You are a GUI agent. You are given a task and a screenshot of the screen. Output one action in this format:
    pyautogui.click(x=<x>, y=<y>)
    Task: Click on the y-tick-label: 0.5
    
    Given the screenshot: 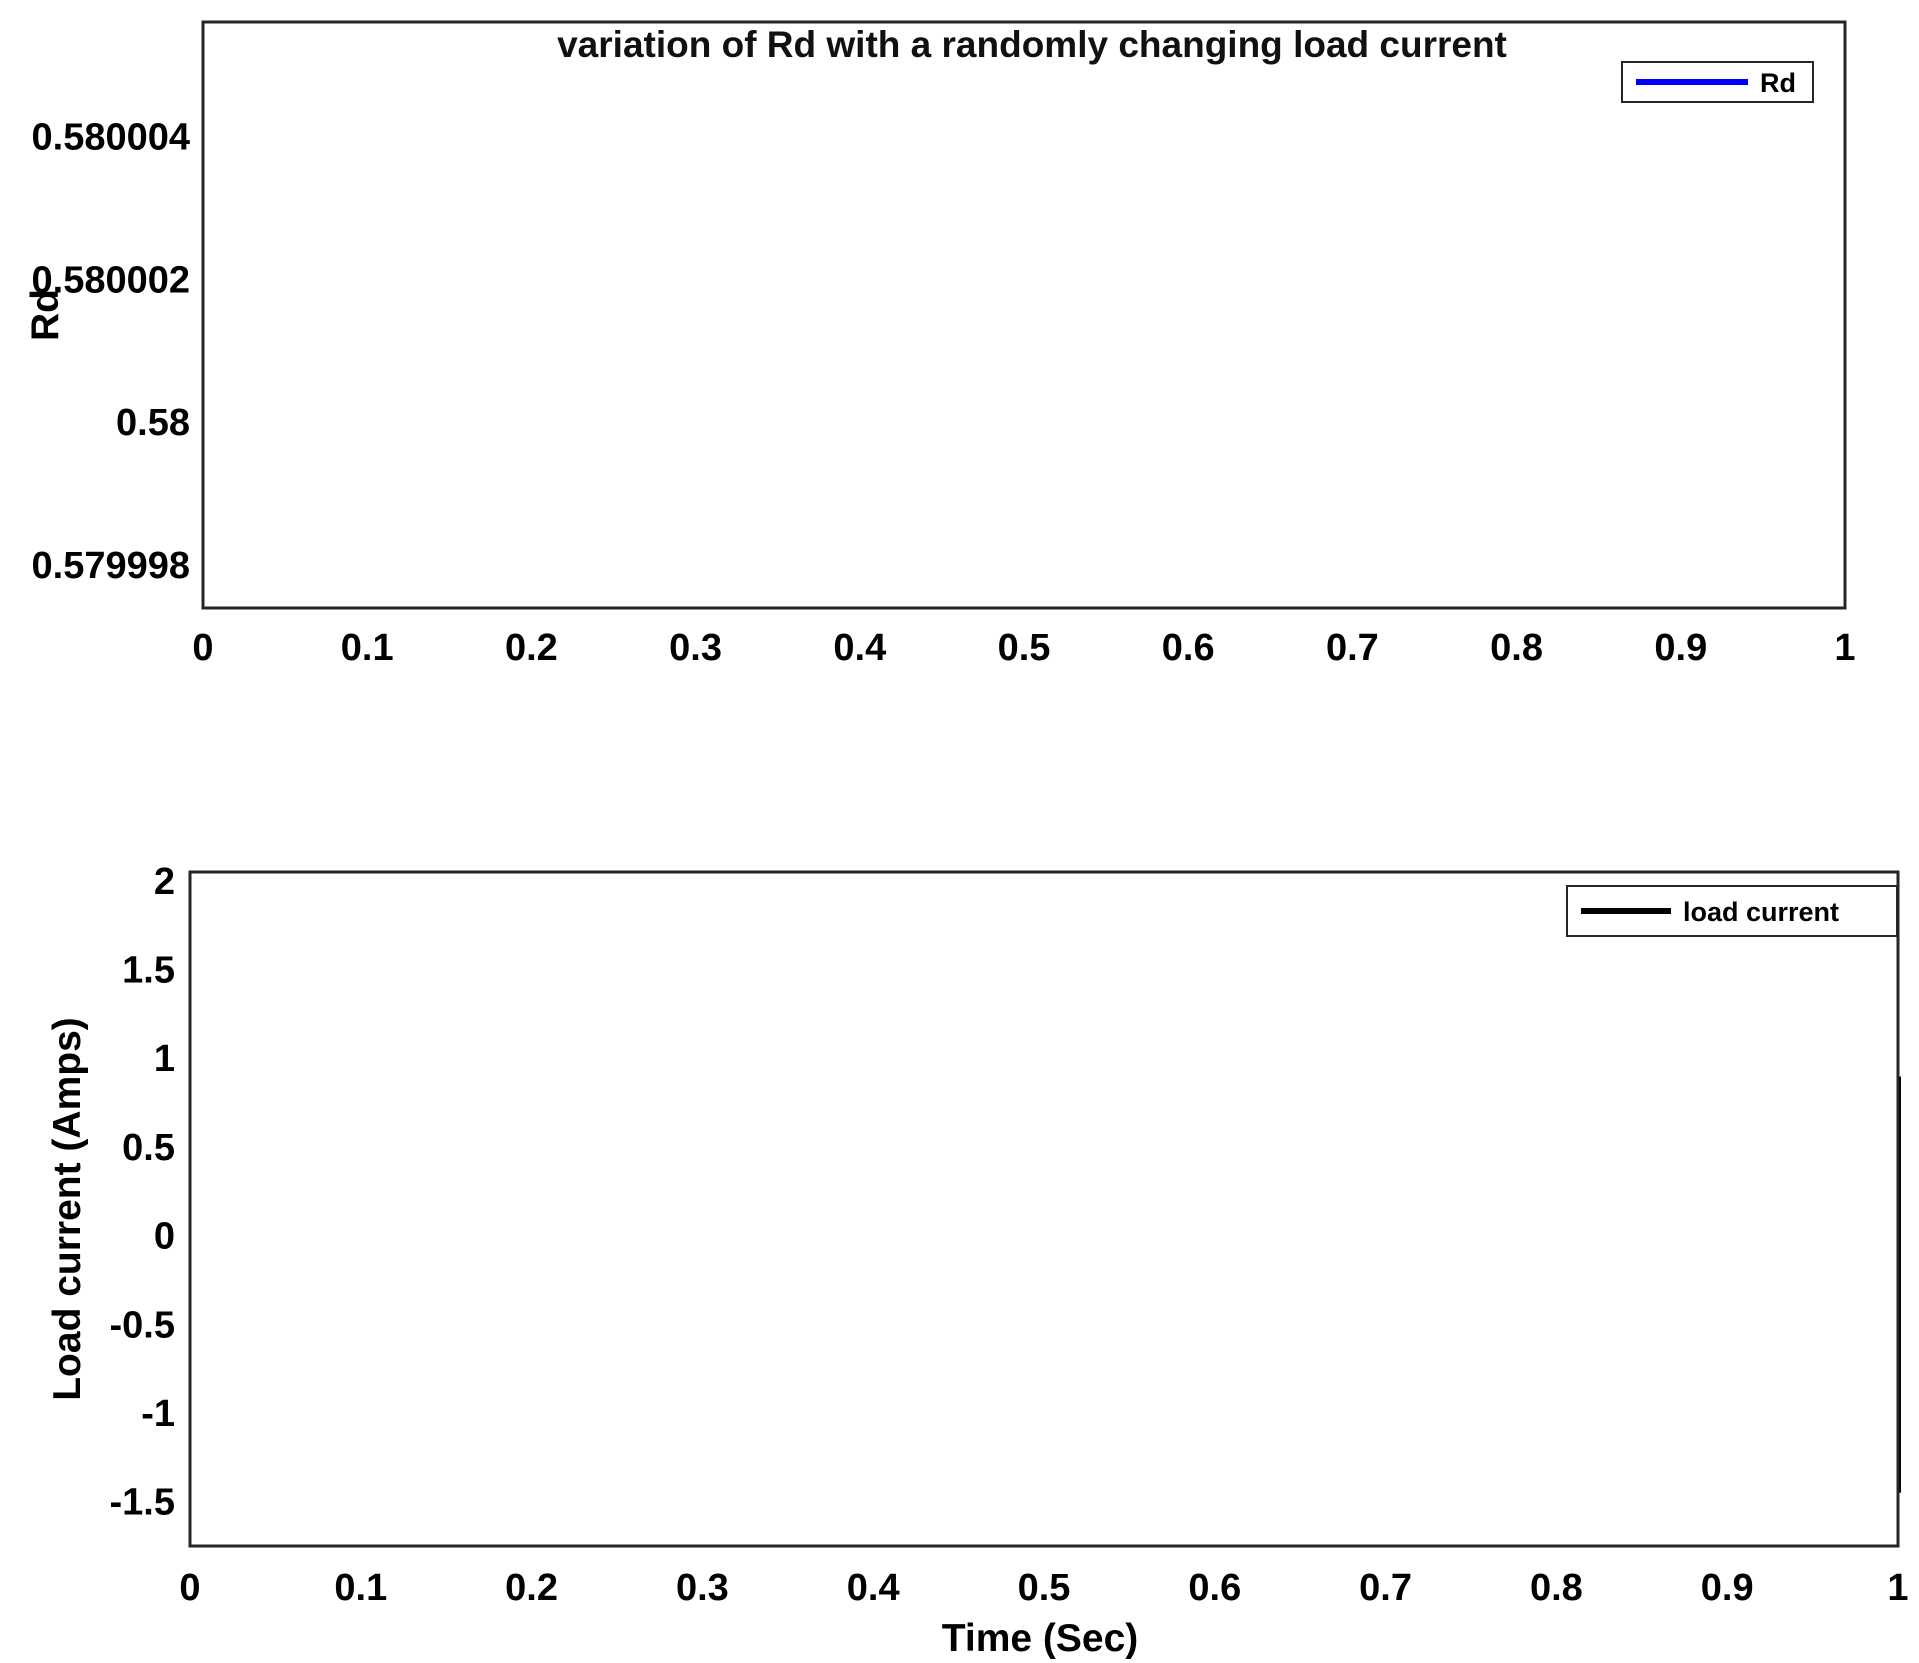 What is the action you would take?
    pyautogui.click(x=148, y=1148)
    